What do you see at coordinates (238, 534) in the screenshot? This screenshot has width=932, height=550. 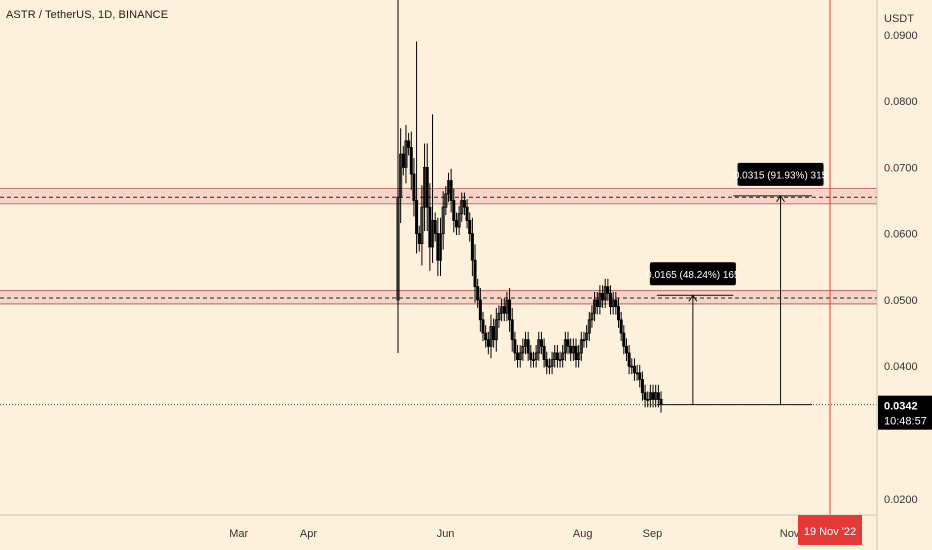 I see `time-tick-label: Mar` at bounding box center [238, 534].